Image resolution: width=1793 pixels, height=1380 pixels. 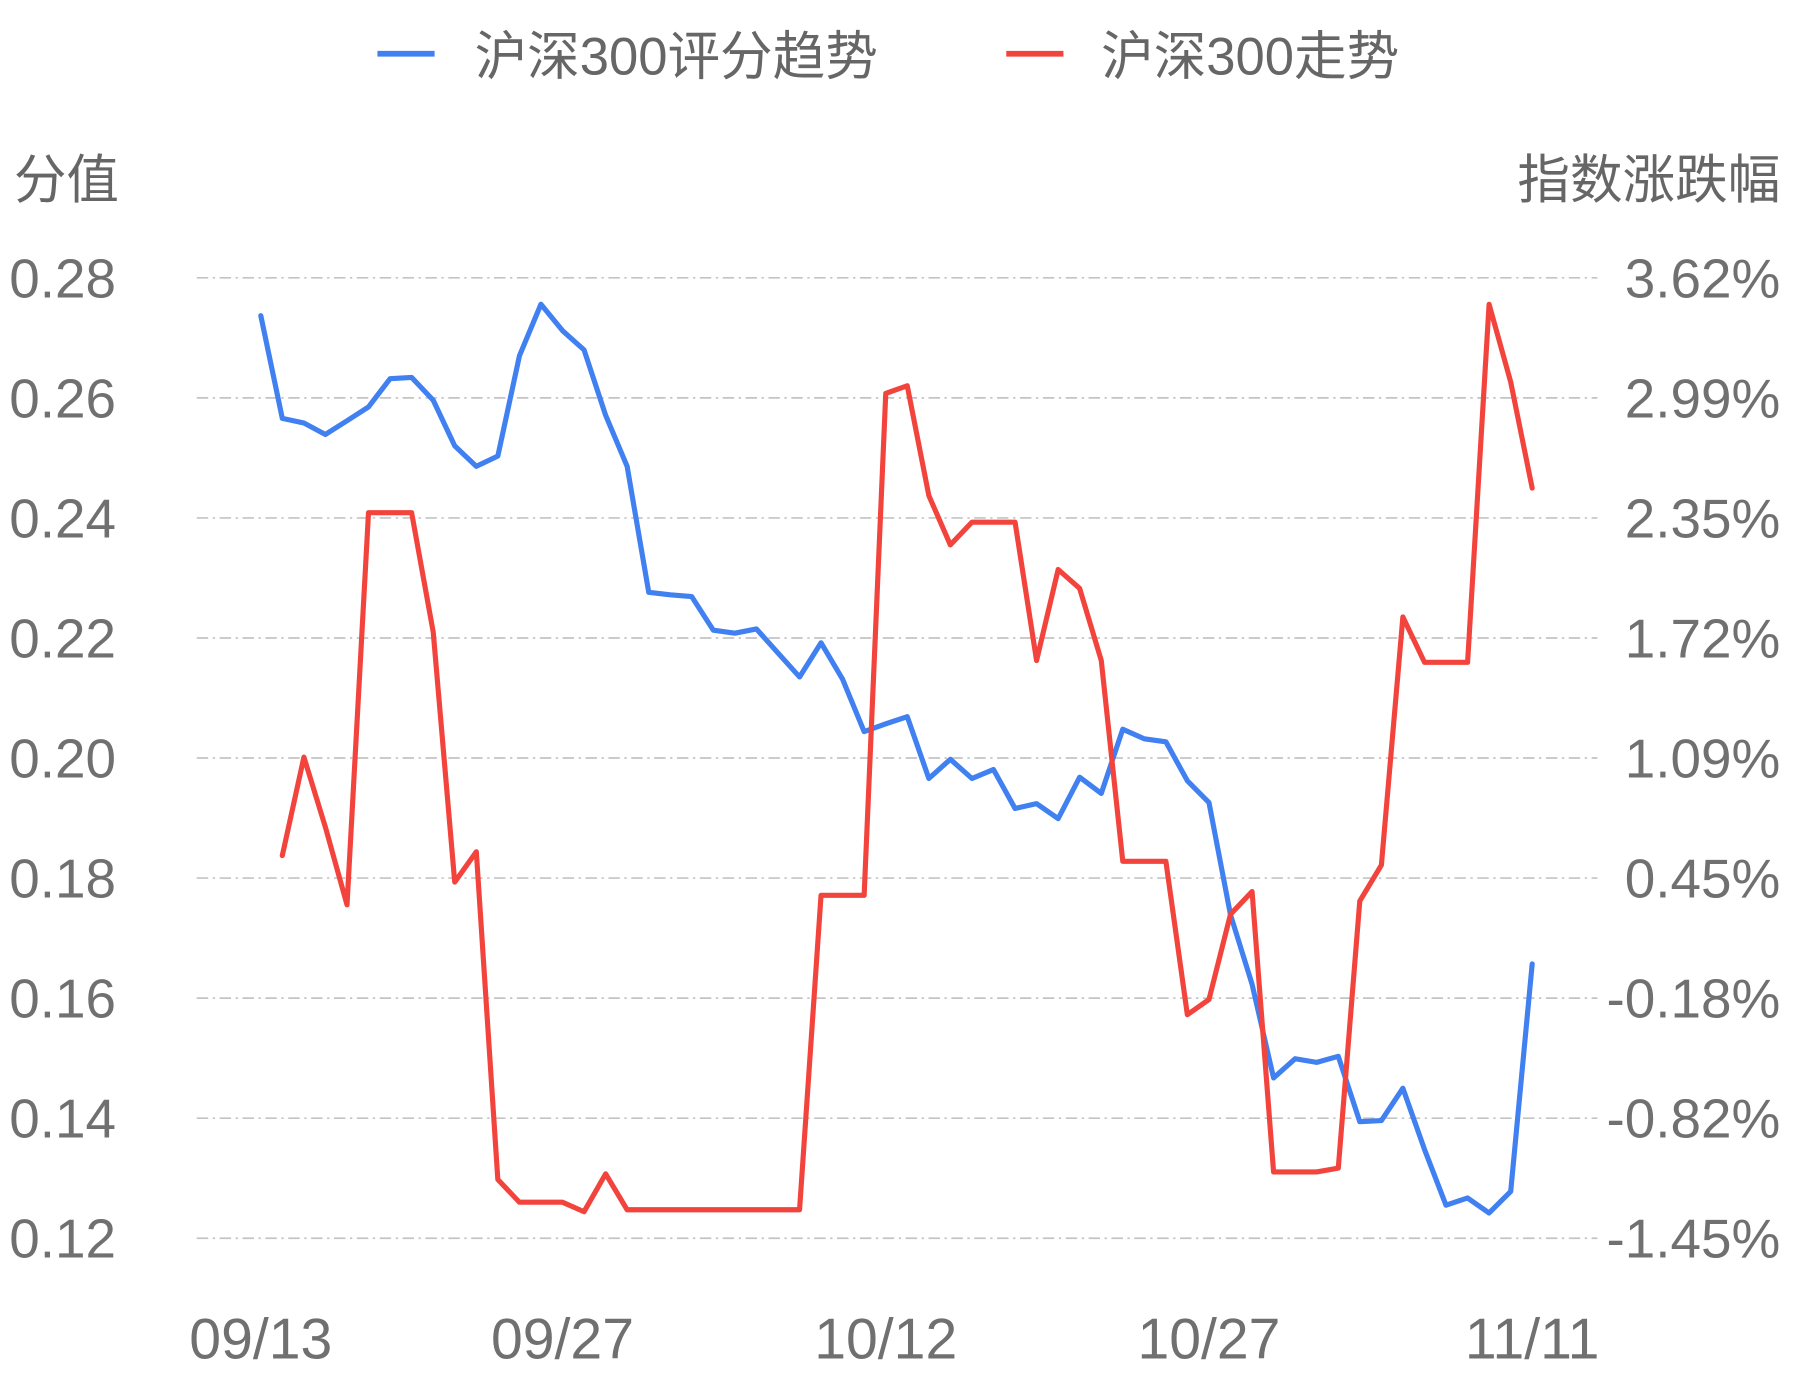 What do you see at coordinates (1693, 999) in the screenshot?
I see `right-axis-tick-label: -0.18%` at bounding box center [1693, 999].